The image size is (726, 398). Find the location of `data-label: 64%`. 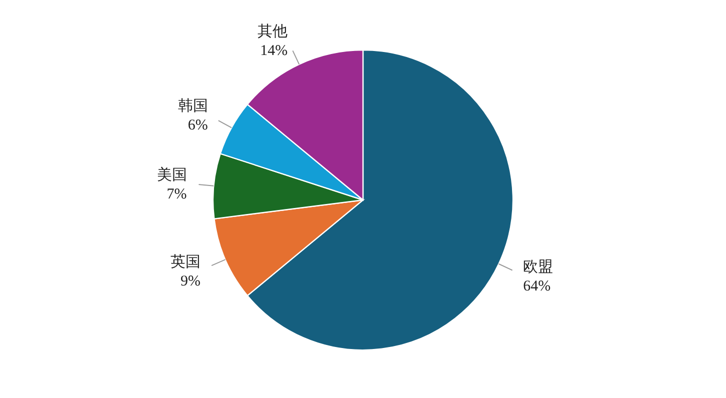

data-label: 64% is located at coordinates (537, 286).